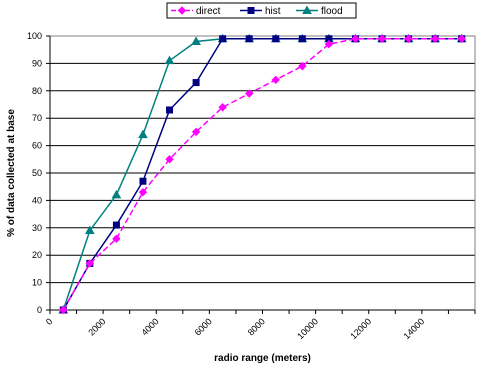 The width and height of the screenshot is (487, 372). Describe the element at coordinates (307, 9) in the screenshot. I see `legend-marker-flood` at that location.